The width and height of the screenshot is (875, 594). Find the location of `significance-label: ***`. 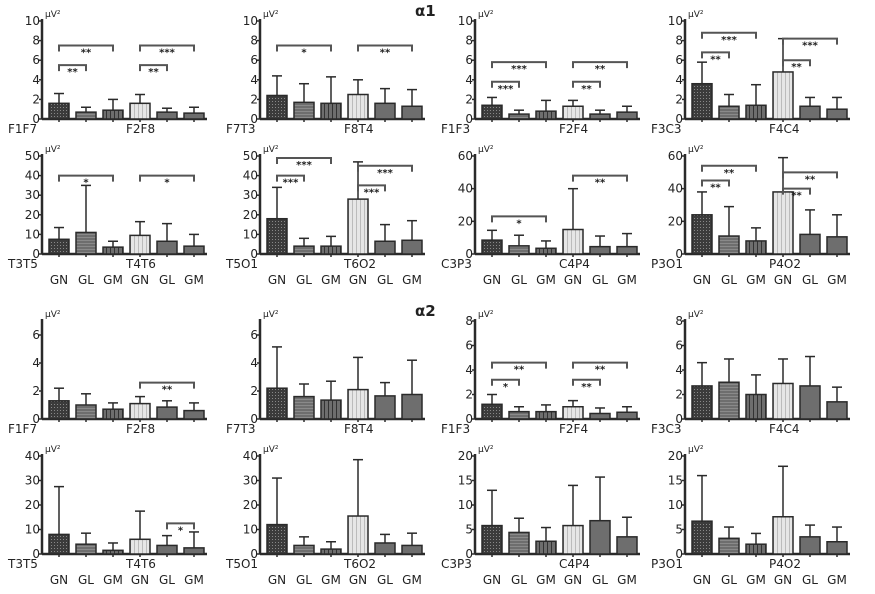

significance-label: *** is located at coordinates (304, 165).